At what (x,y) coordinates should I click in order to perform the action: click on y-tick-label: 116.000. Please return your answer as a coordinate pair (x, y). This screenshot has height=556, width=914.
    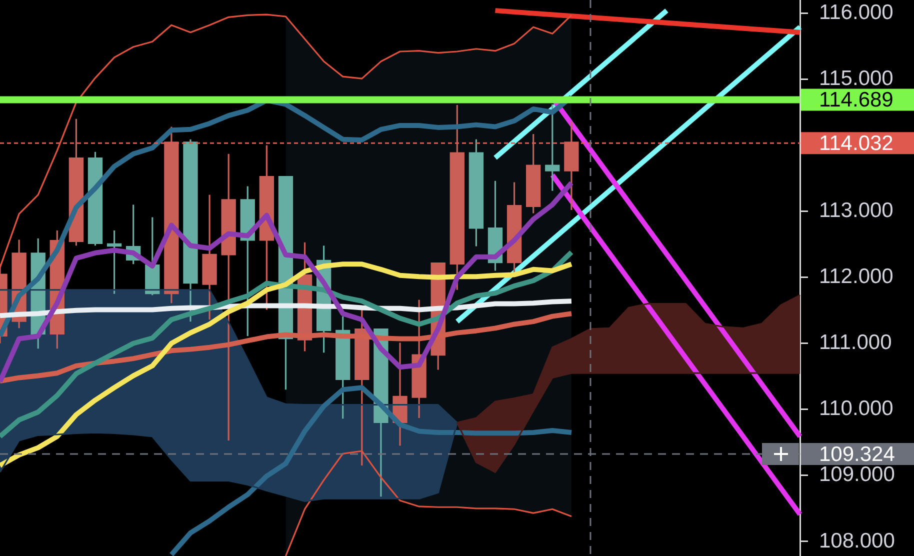
    Looking at the image, I should click on (856, 12).